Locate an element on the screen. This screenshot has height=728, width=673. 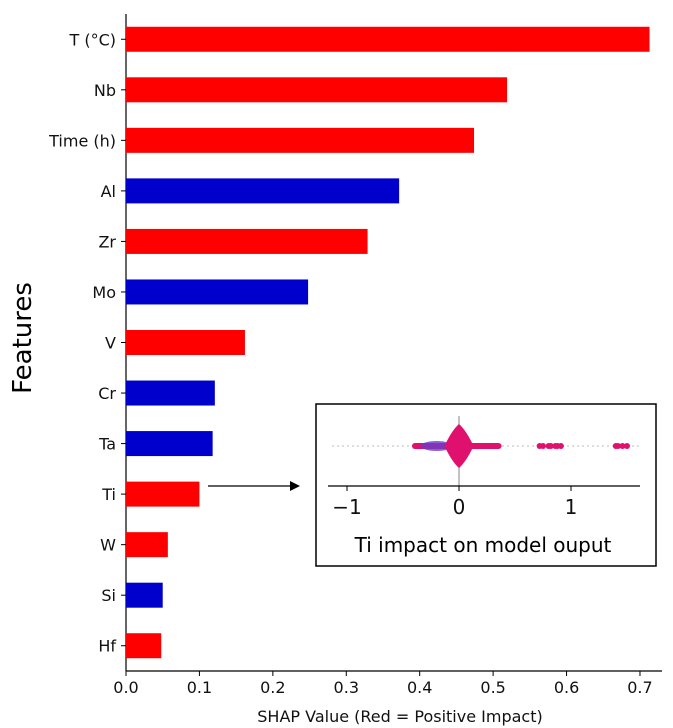
swarm-core is located at coordinates (459, 446).